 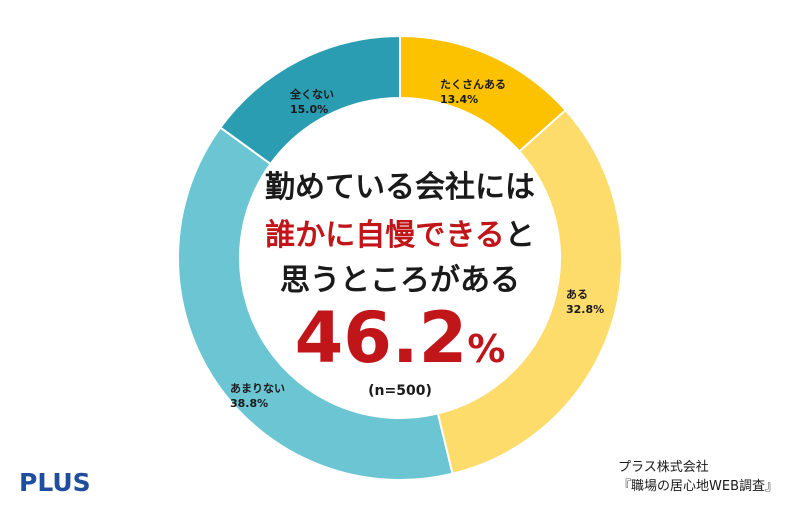 I want to click on slice-category-label: ある, so click(x=577, y=294).